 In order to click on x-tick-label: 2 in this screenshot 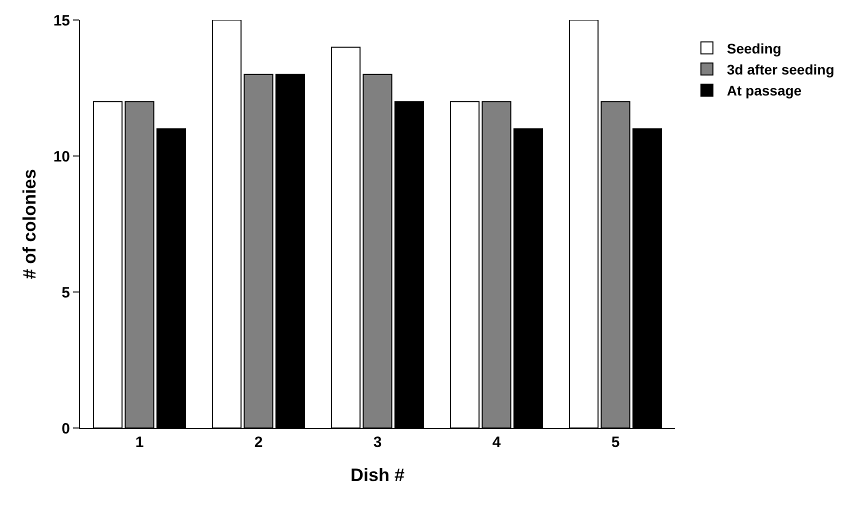, I will do `click(258, 442)`.